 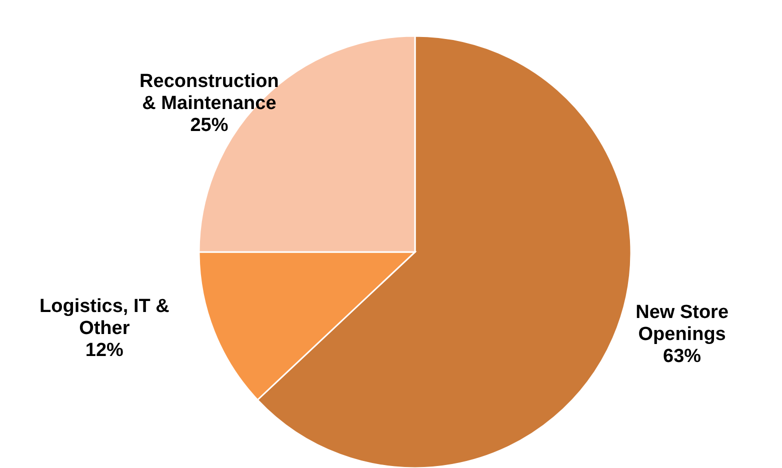 I want to click on data-label: 25%, so click(x=209, y=125).